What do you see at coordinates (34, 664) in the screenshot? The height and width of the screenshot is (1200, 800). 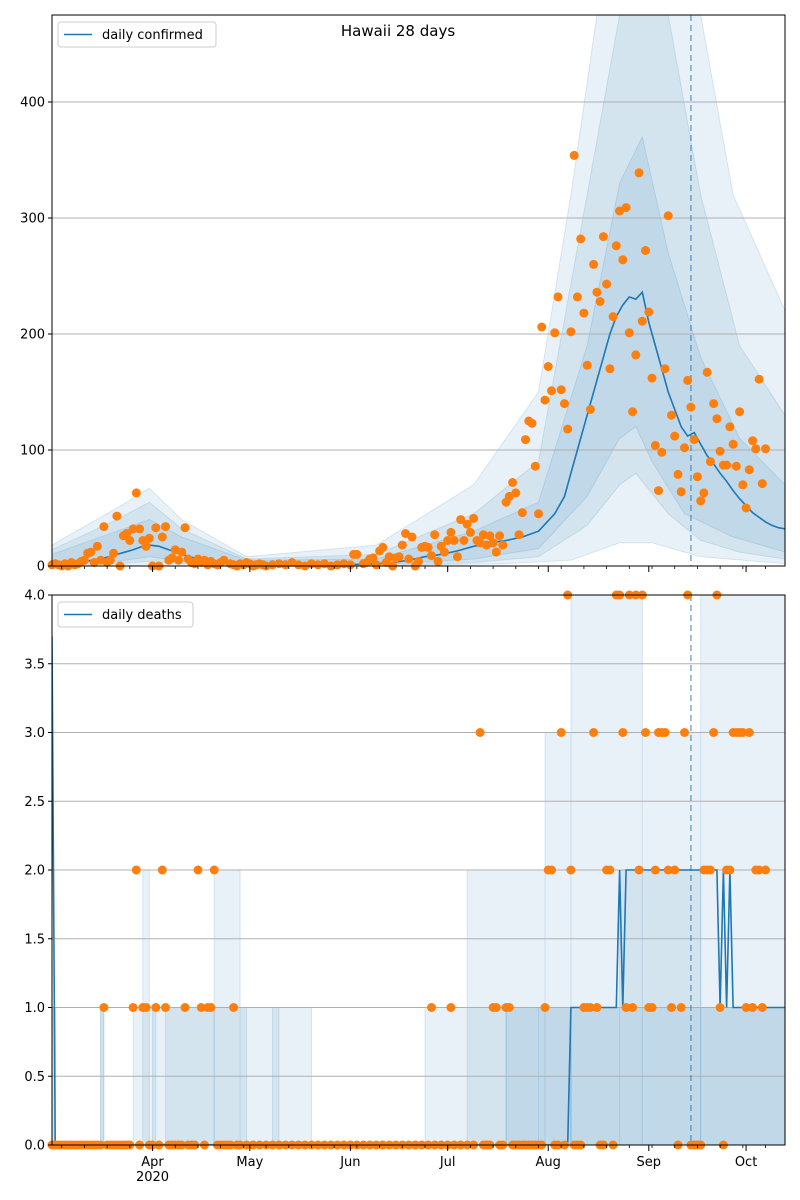 I see `y-tick-label: 3.5` at bounding box center [34, 664].